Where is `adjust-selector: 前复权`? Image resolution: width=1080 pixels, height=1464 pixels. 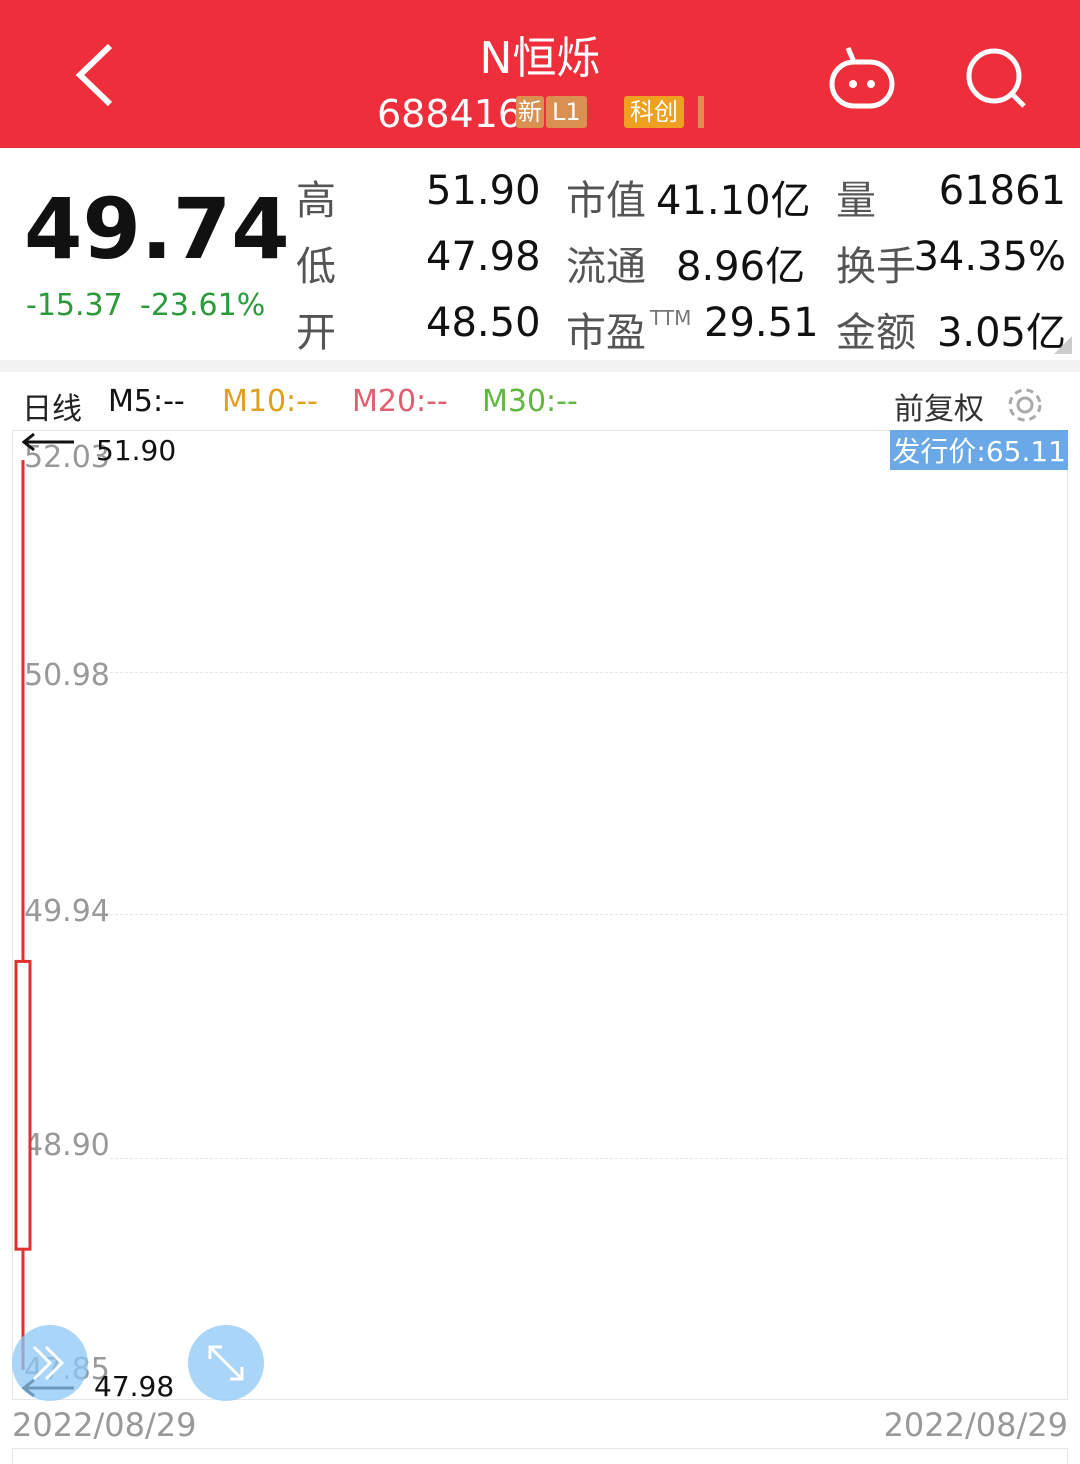 adjust-selector: 前复权 is located at coordinates (939, 409).